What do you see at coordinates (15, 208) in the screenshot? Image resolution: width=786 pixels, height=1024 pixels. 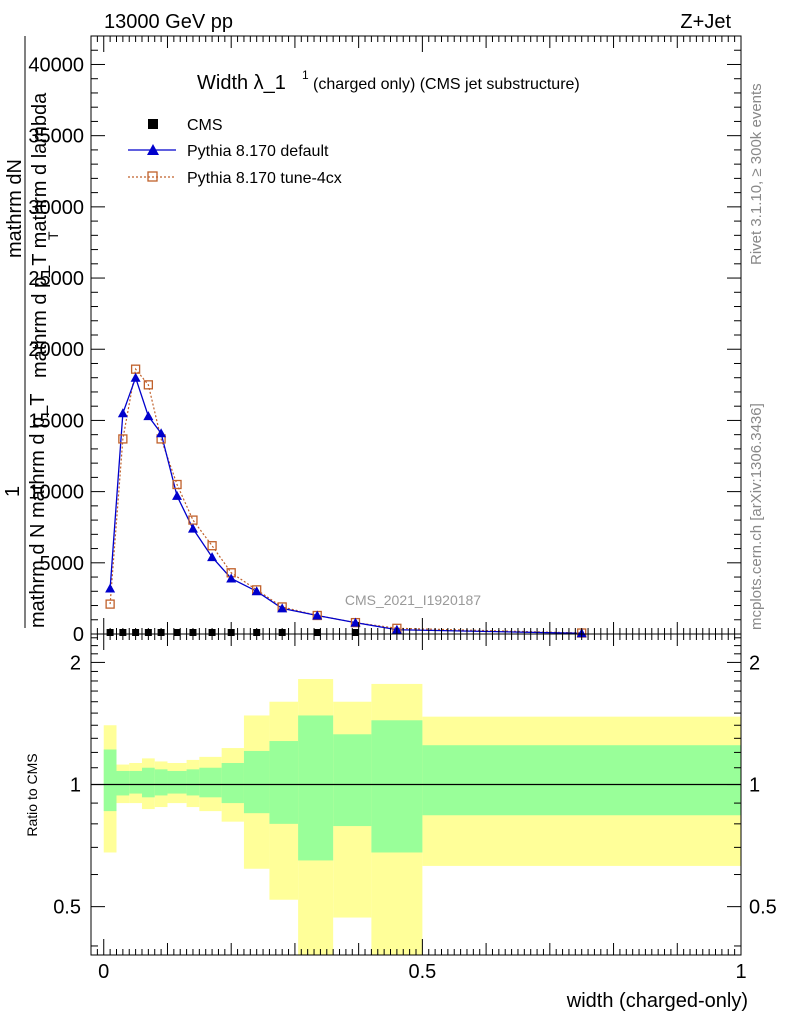 I see `ylabel-top: mathrm dN` at bounding box center [15, 208].